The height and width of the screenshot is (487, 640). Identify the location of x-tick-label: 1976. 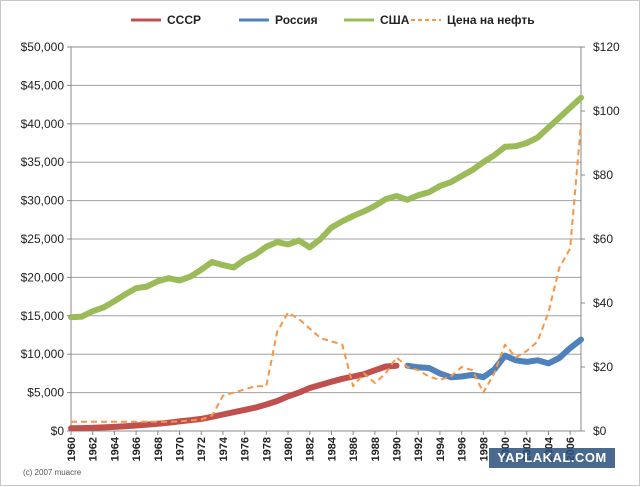
(246, 449).